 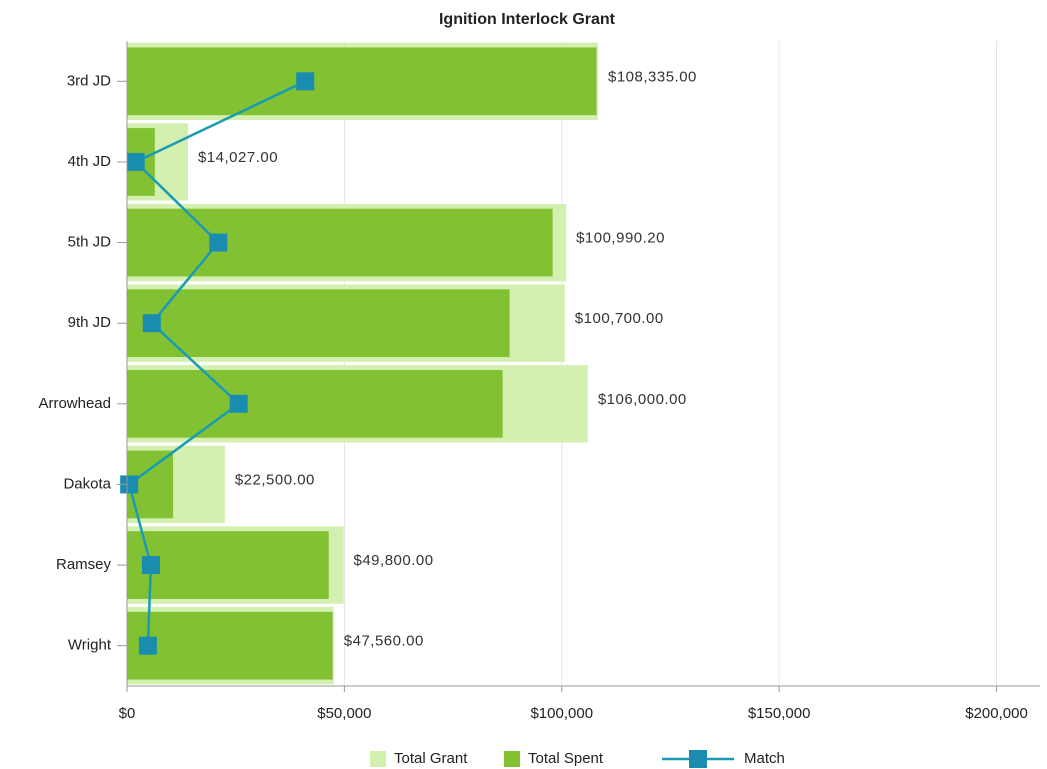 I want to click on value-label: $14,027.00, so click(x=238, y=157).